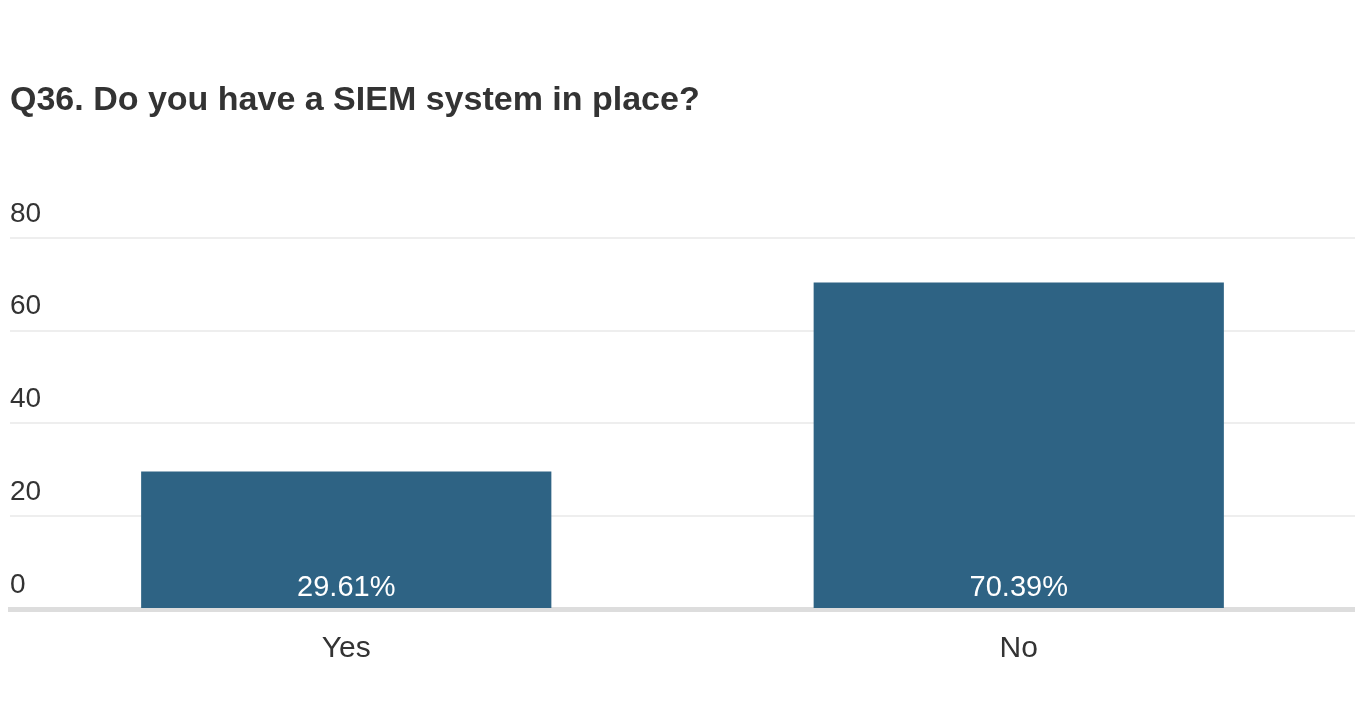  I want to click on data-label: 29.61%, so click(346, 585).